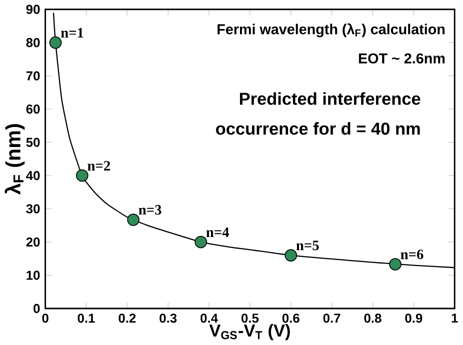  What do you see at coordinates (150, 210) in the screenshot?
I see `annotation: n=3` at bounding box center [150, 210].